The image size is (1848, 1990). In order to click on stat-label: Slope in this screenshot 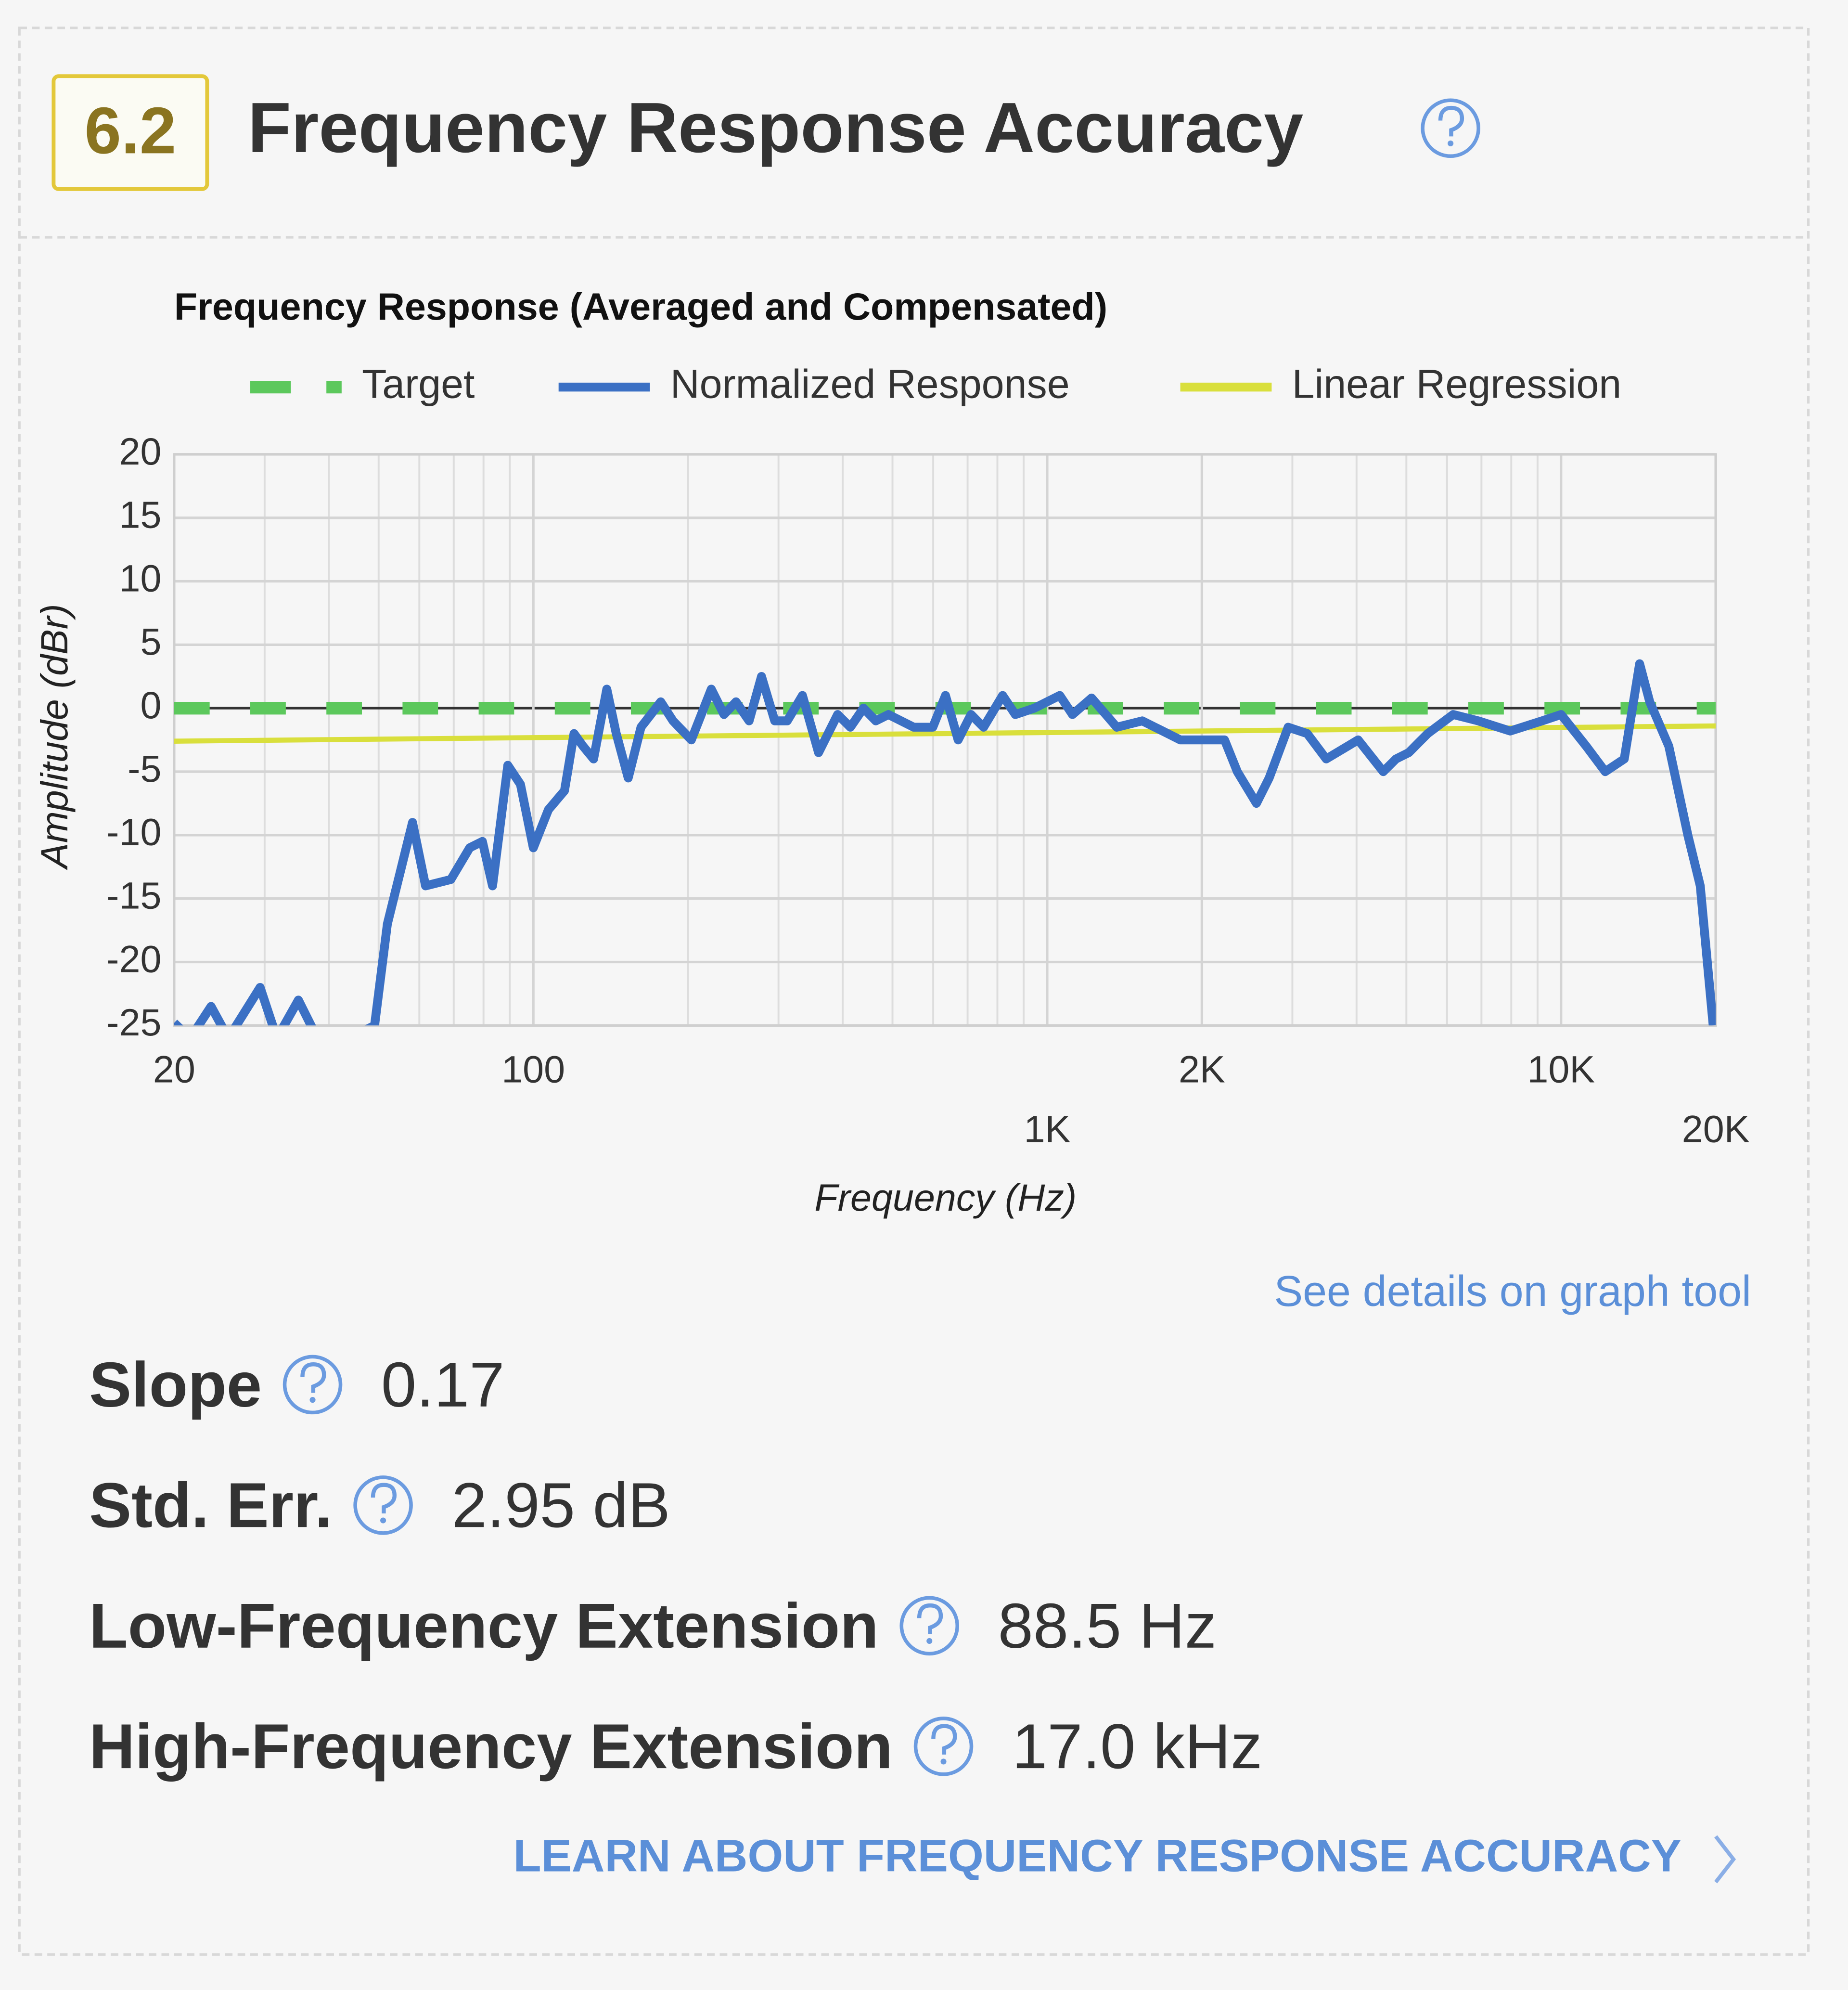, I will do `click(175, 1384)`.